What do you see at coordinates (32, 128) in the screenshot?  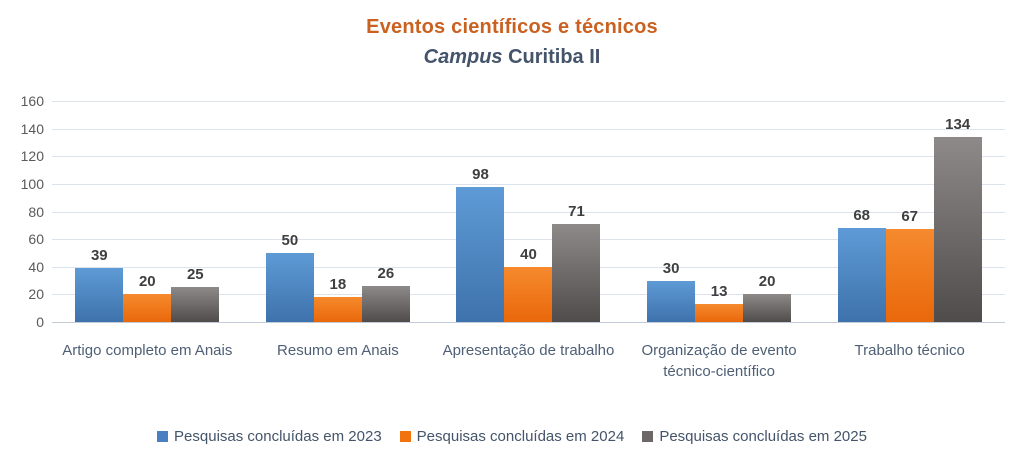 I see `y-tick-label-140: 140` at bounding box center [32, 128].